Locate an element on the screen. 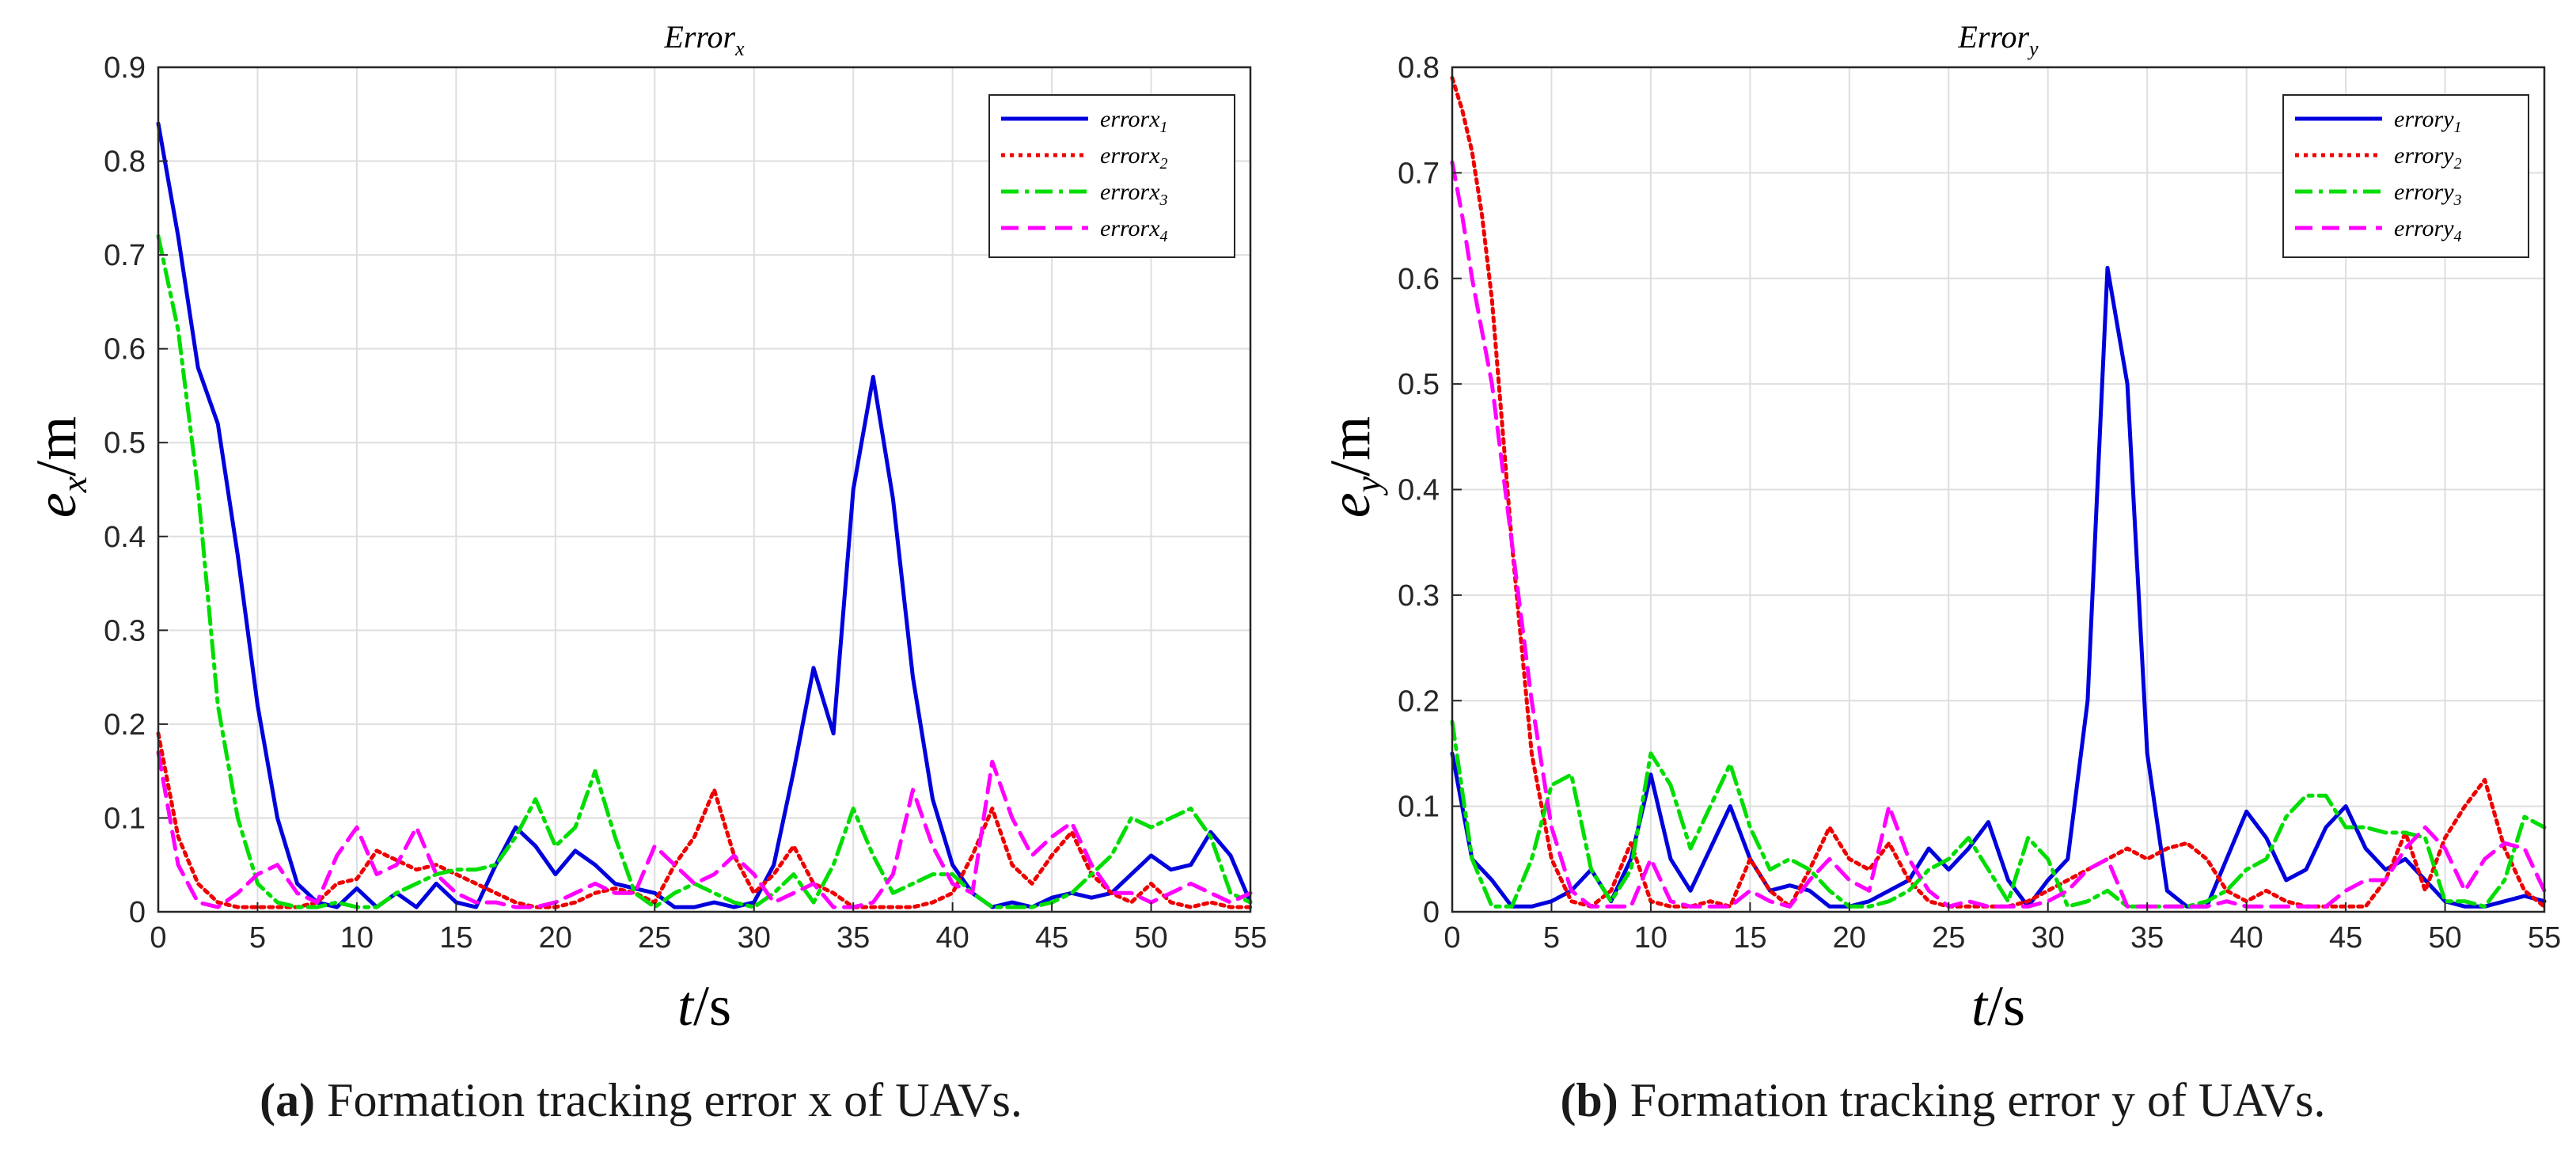 This screenshot has height=1154, width=2576. series-line-errorx2 is located at coordinates (704, 820).